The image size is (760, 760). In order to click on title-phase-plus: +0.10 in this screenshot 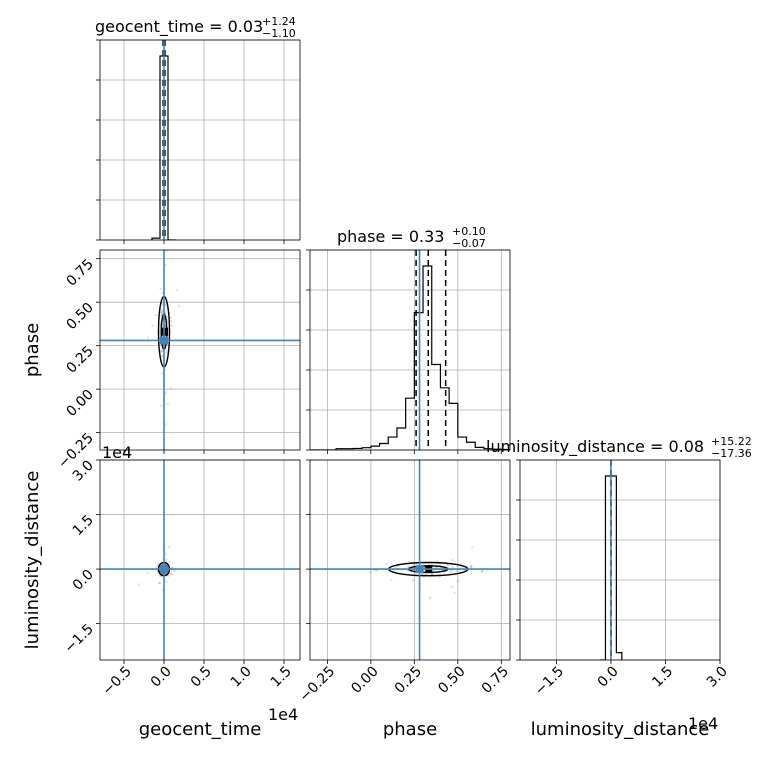, I will do `click(469, 231)`.